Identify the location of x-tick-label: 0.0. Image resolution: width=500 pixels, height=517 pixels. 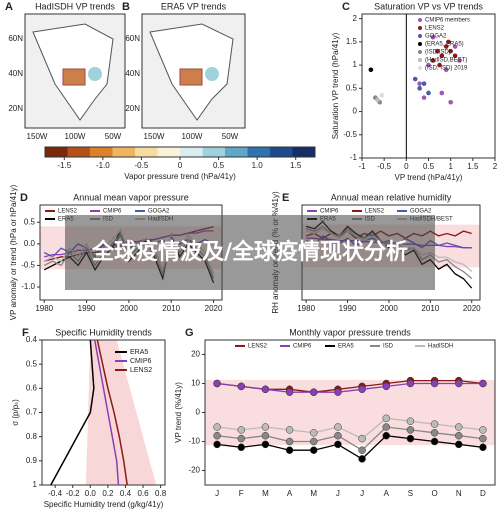
(91, 493).